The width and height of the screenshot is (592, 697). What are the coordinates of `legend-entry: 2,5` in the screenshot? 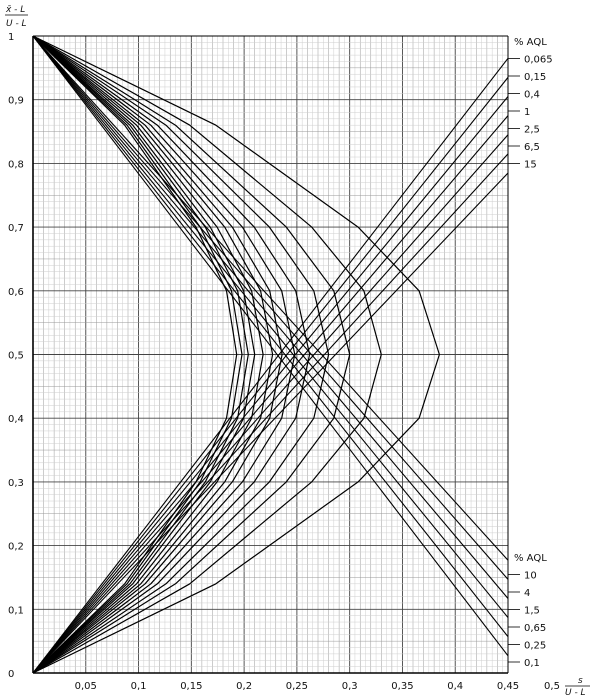 It's located at (532, 130).